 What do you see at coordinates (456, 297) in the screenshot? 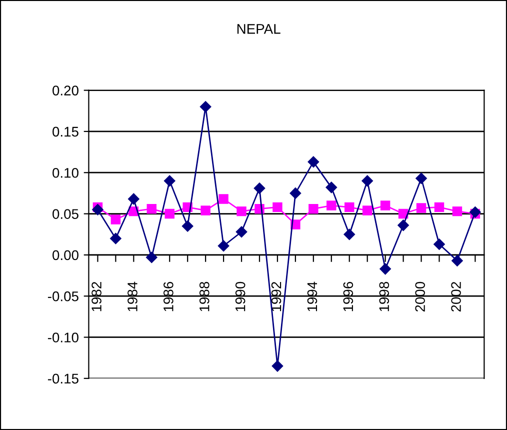
I see `x-tick-label: 2002` at bounding box center [456, 297].